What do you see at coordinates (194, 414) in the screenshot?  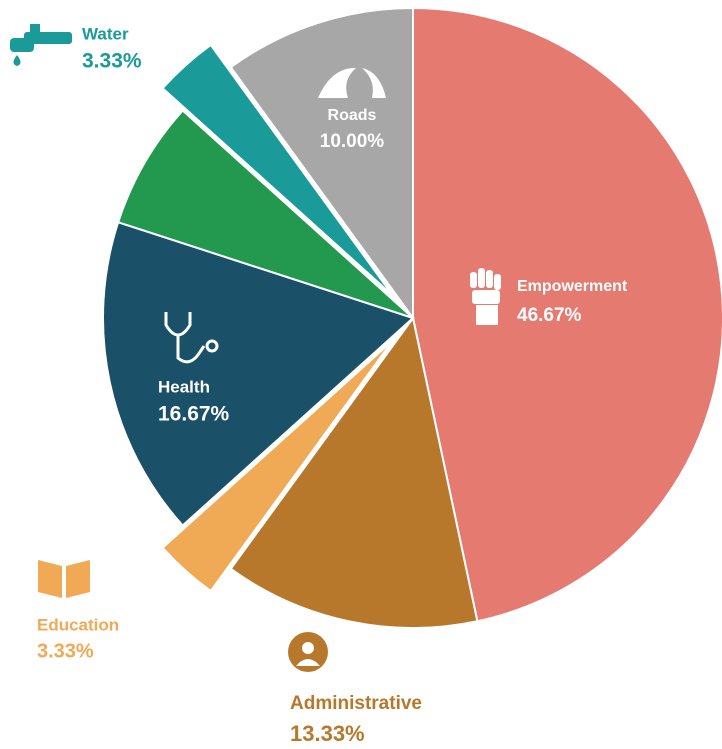 I see `slice-value: 16.67%` at bounding box center [194, 414].